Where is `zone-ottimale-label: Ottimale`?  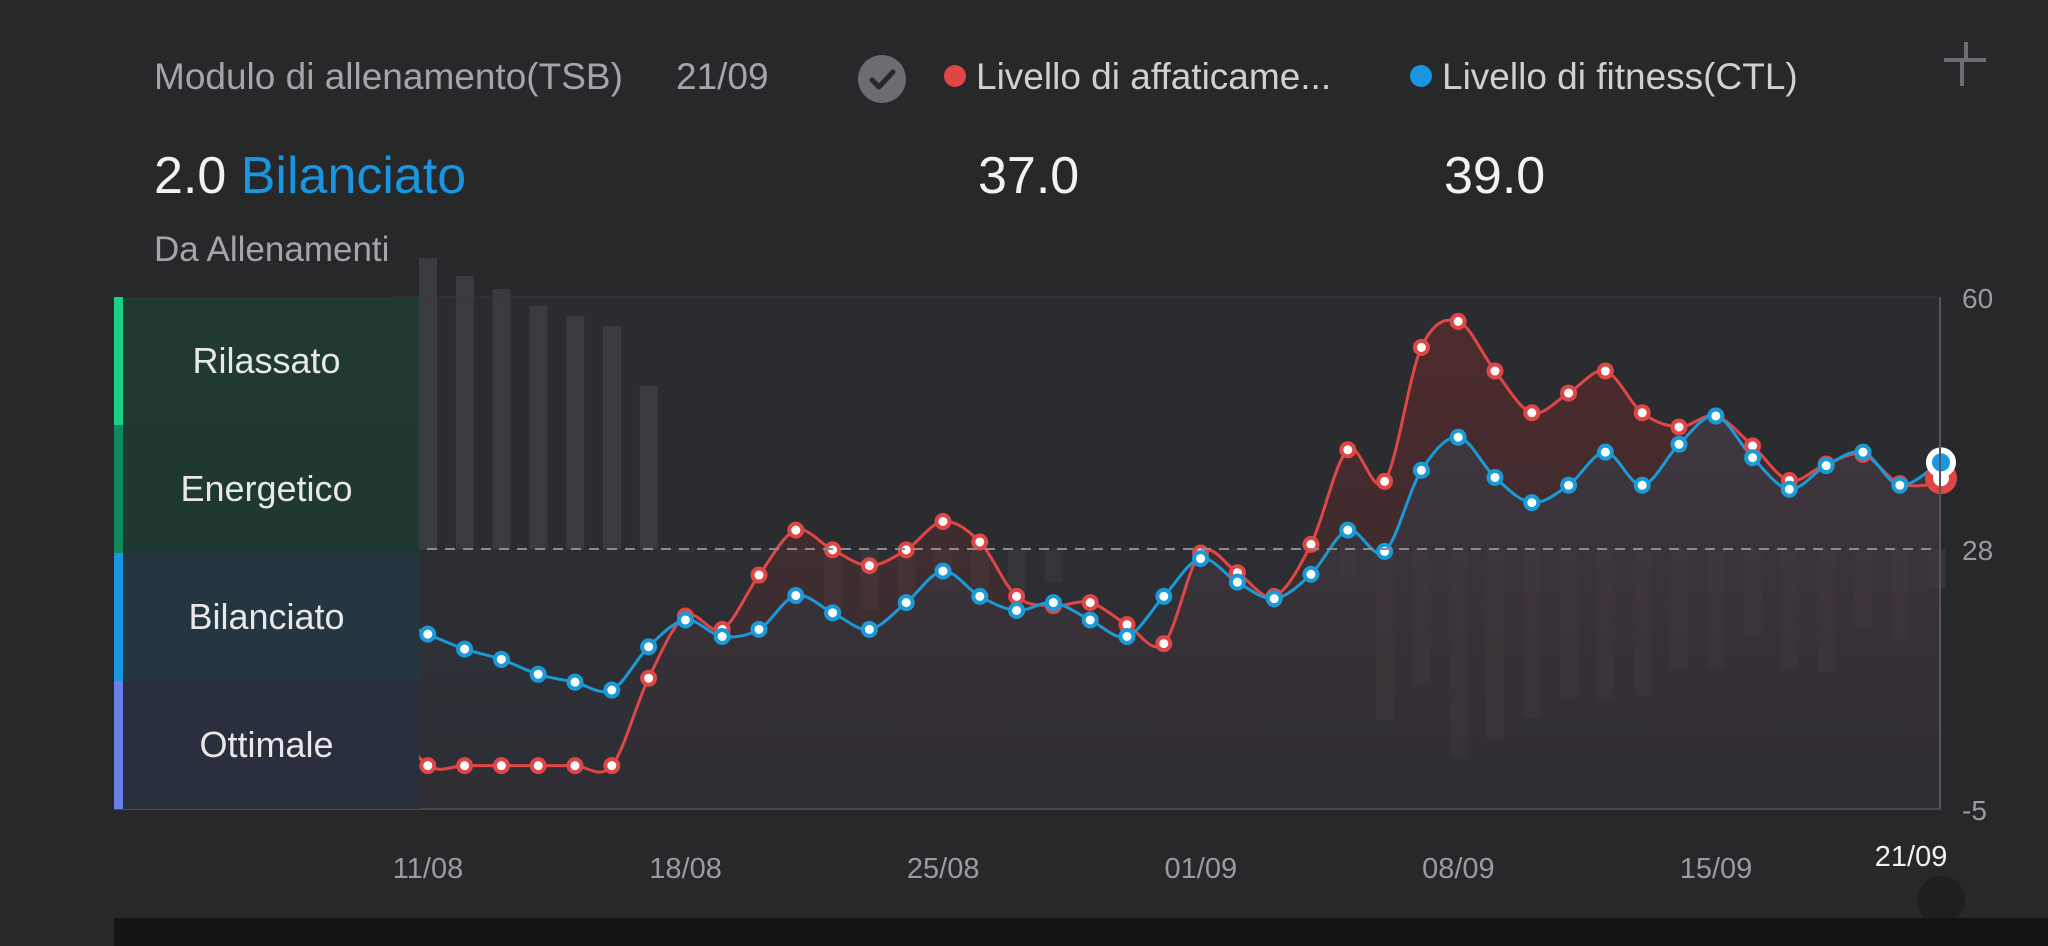 zone-ottimale-label: Ottimale is located at coordinates (266, 744).